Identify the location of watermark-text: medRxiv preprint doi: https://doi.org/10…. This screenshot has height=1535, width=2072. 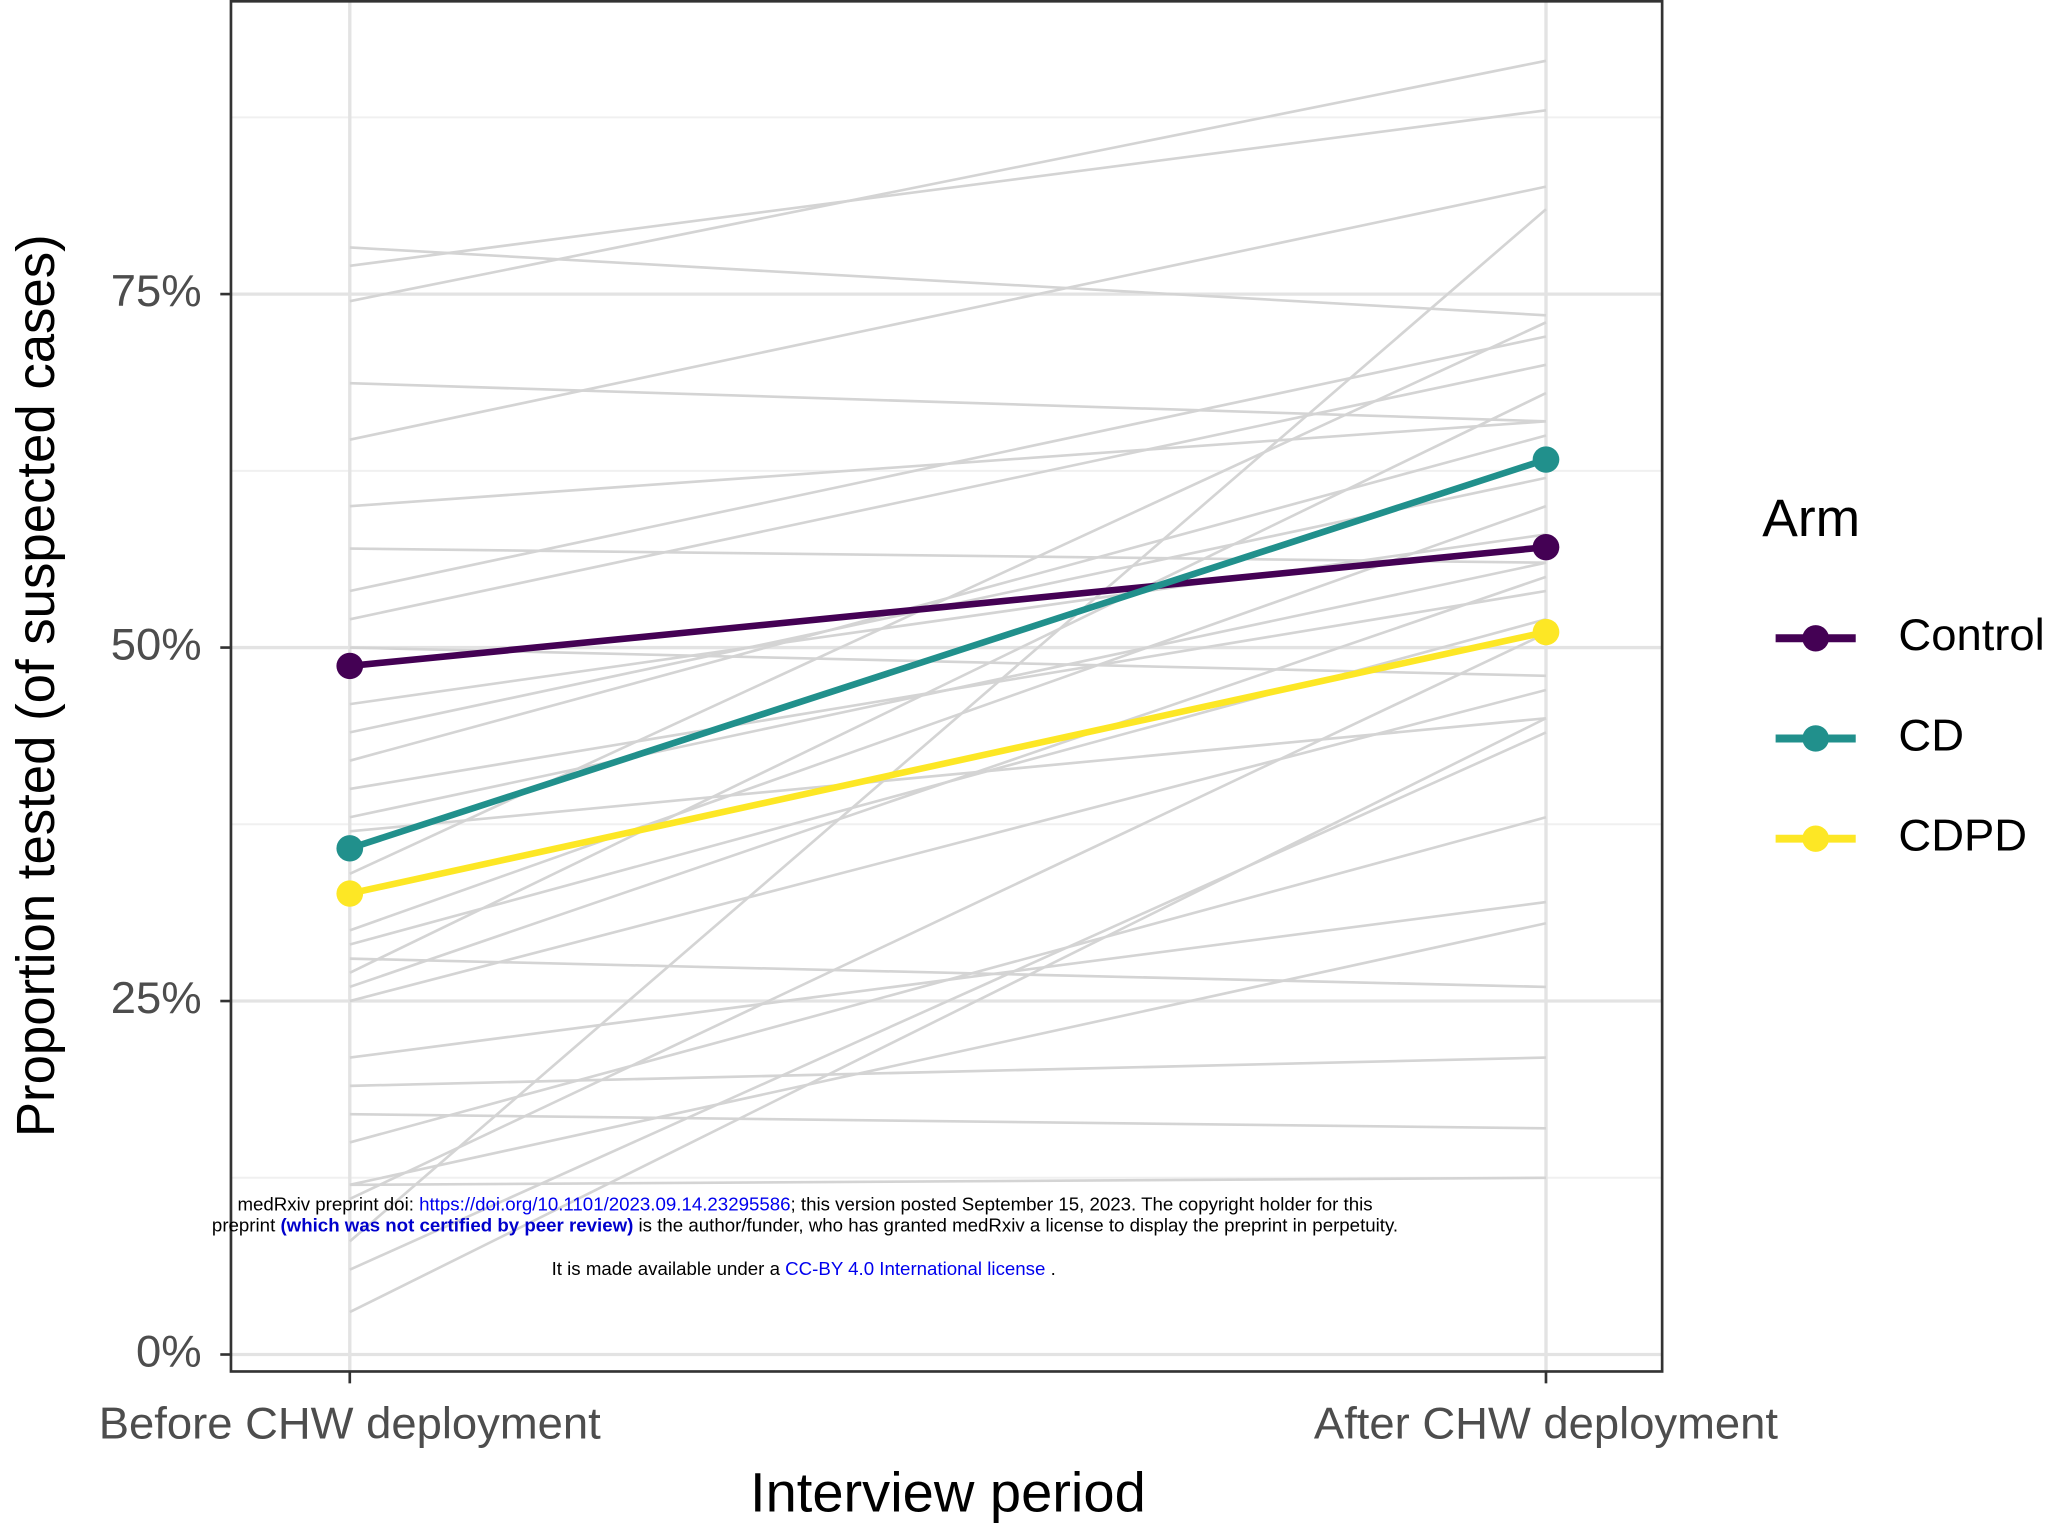
(804, 1203).